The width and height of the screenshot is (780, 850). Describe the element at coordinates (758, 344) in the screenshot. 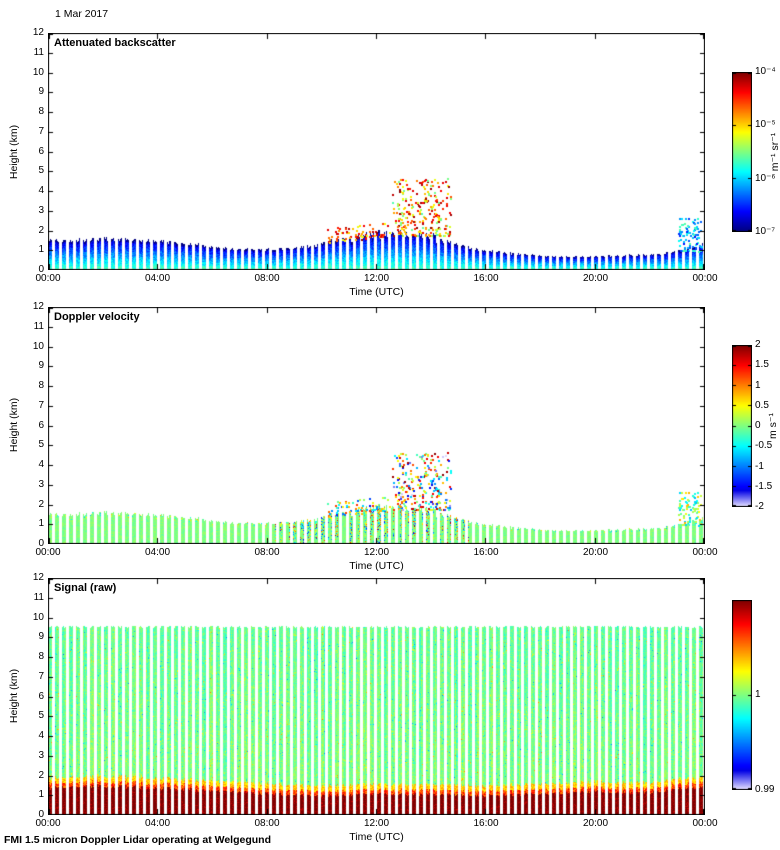

I see `colorbar-tick-label: 2` at that location.